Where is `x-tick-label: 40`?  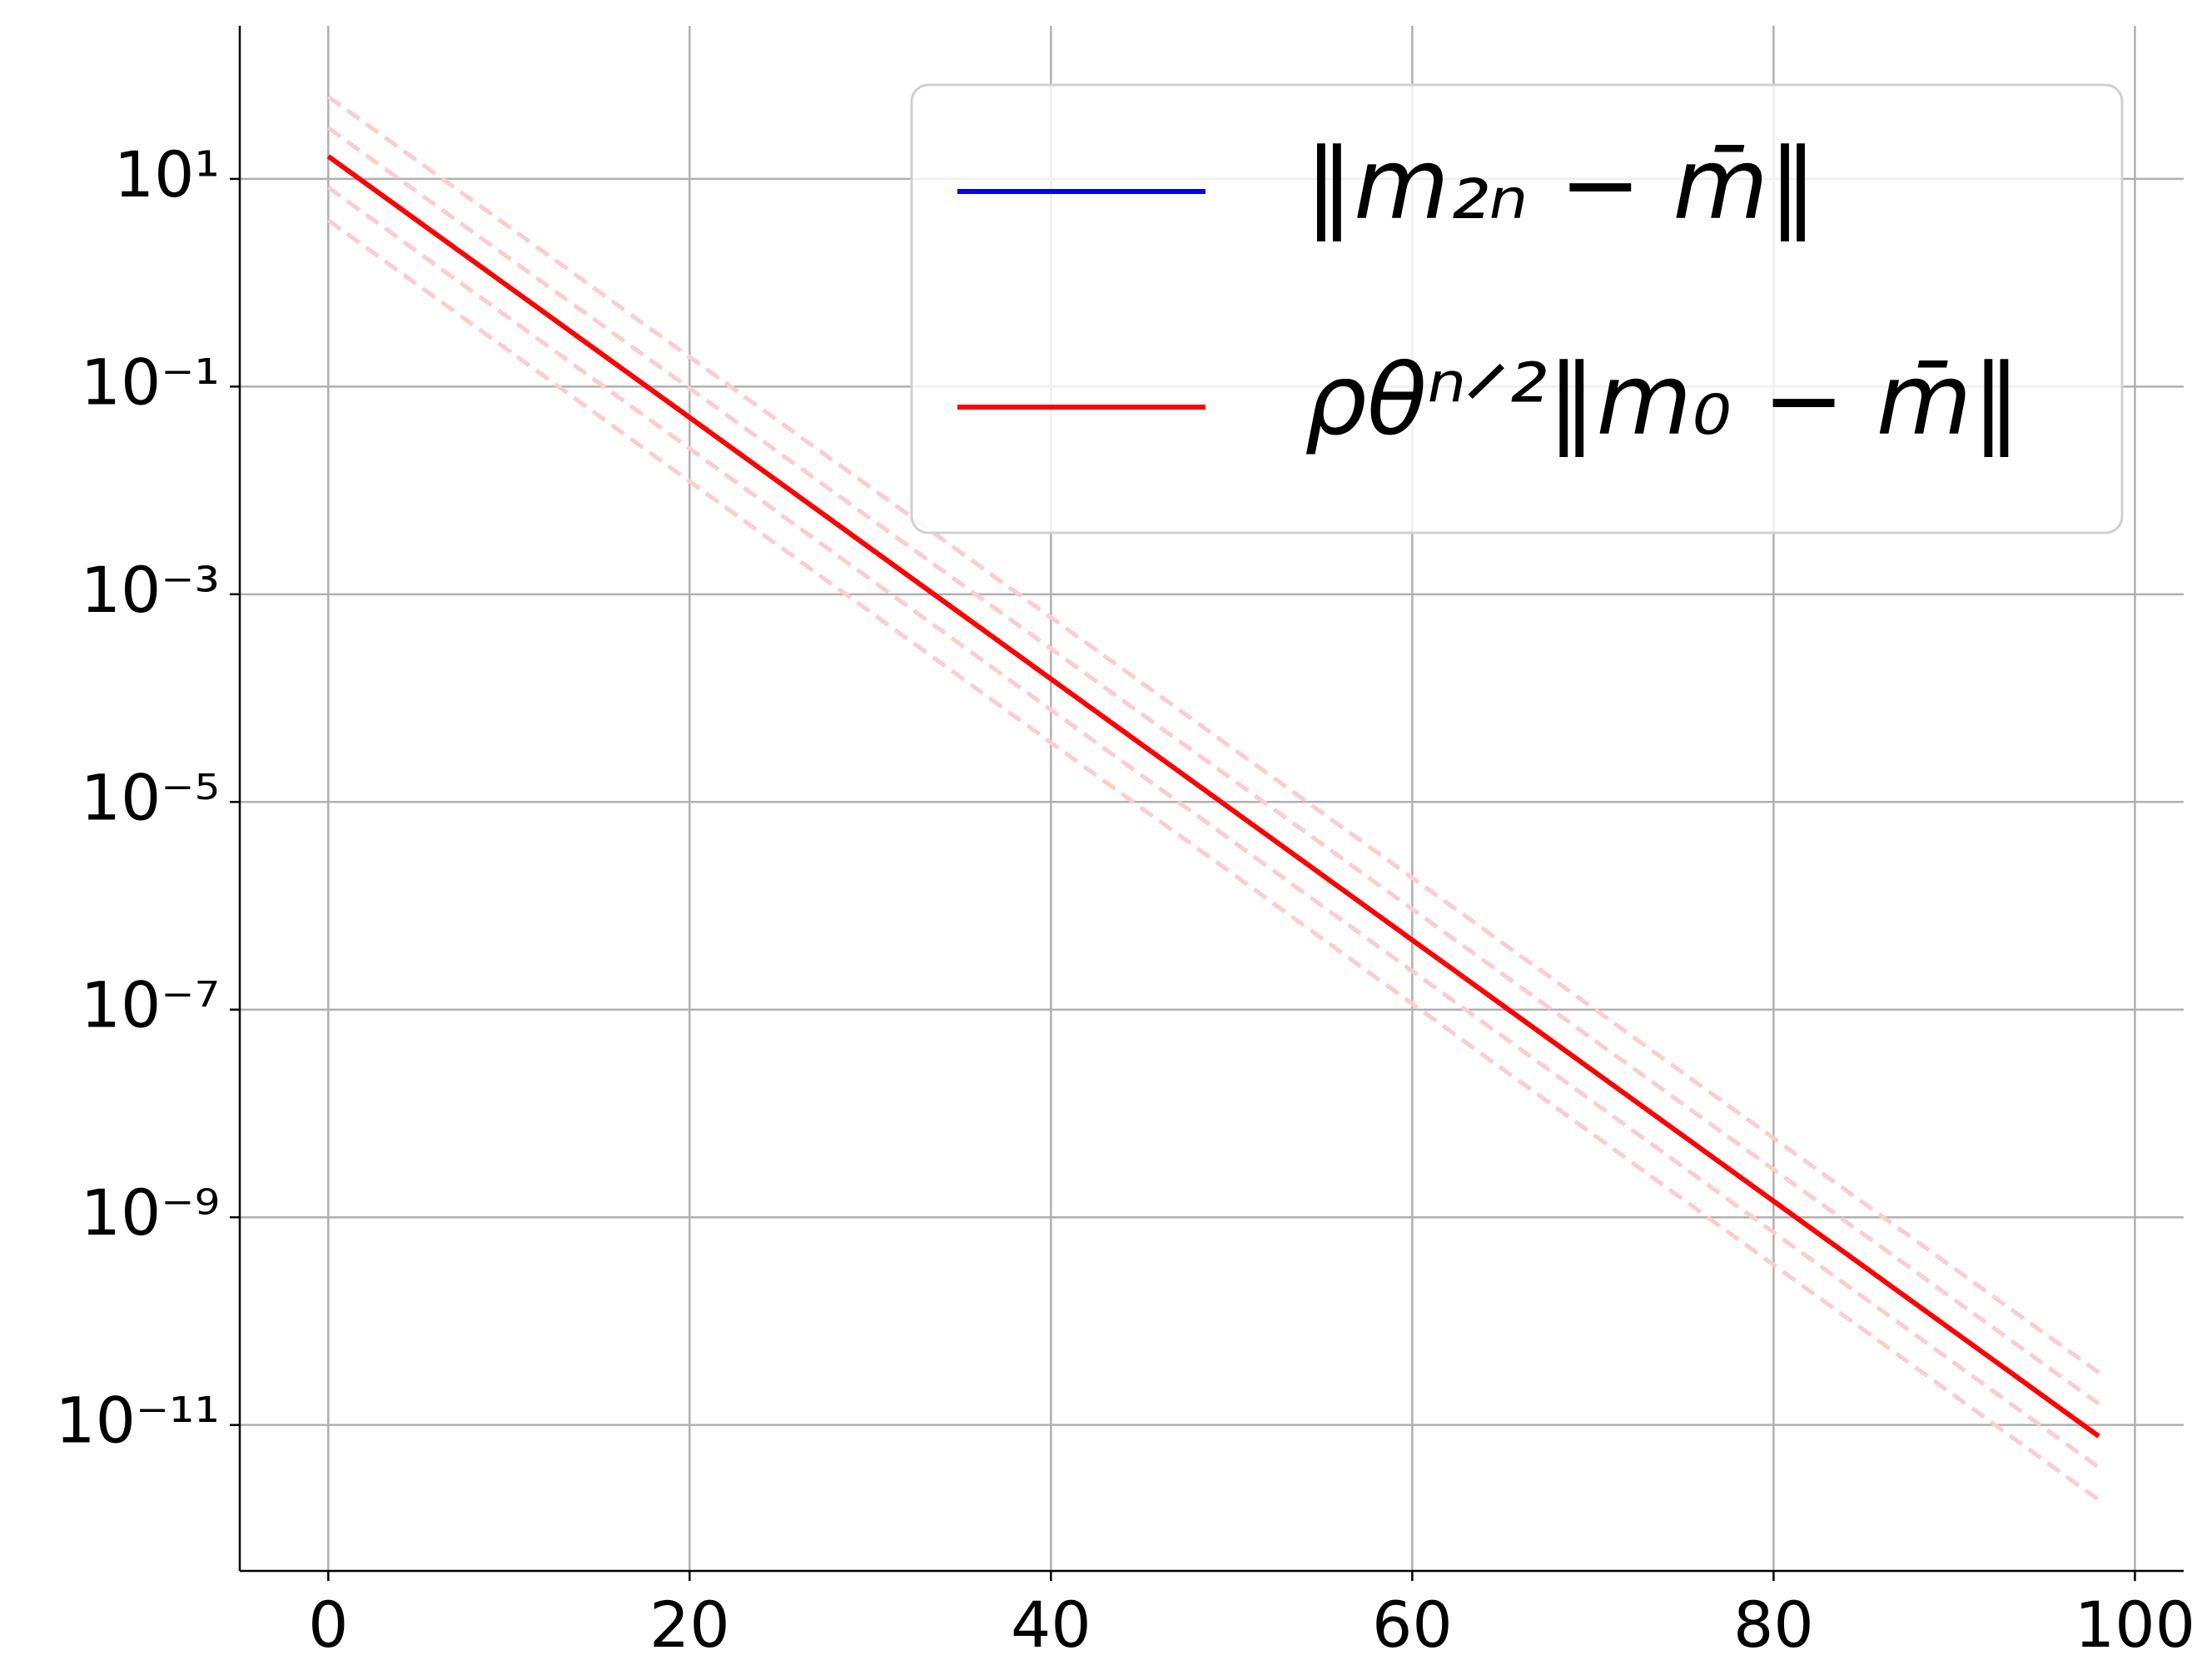 x-tick-label: 40 is located at coordinates (1051, 1625).